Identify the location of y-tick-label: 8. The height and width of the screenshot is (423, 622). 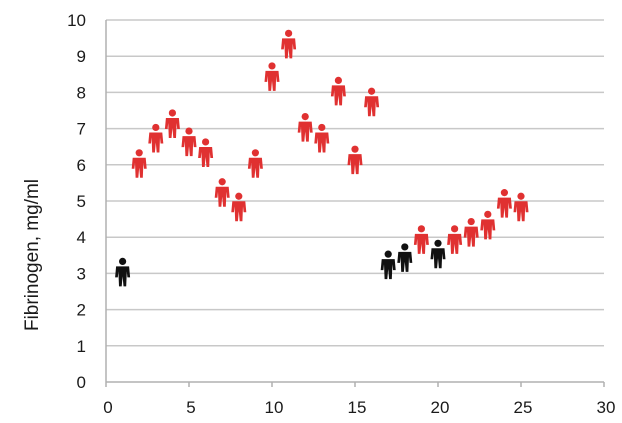
(81, 92).